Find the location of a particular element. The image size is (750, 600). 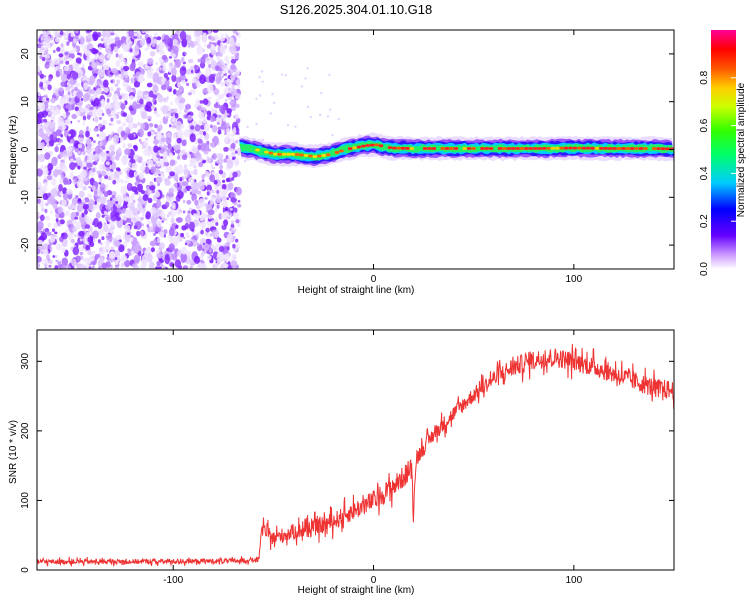

snr-x-label: Height of straight line (km) is located at coordinates (356, 590).